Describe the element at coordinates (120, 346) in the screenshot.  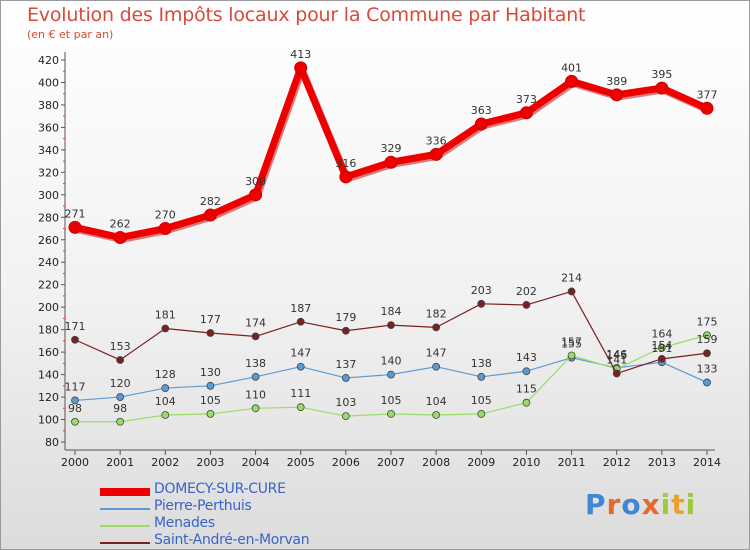
I see `data-label: 153` at that location.